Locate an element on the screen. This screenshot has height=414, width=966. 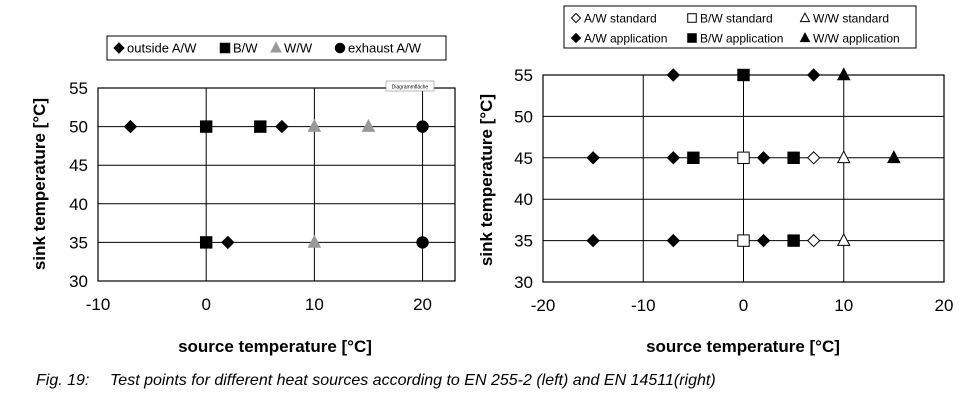
legend-label: A/W application is located at coordinates (625, 39).